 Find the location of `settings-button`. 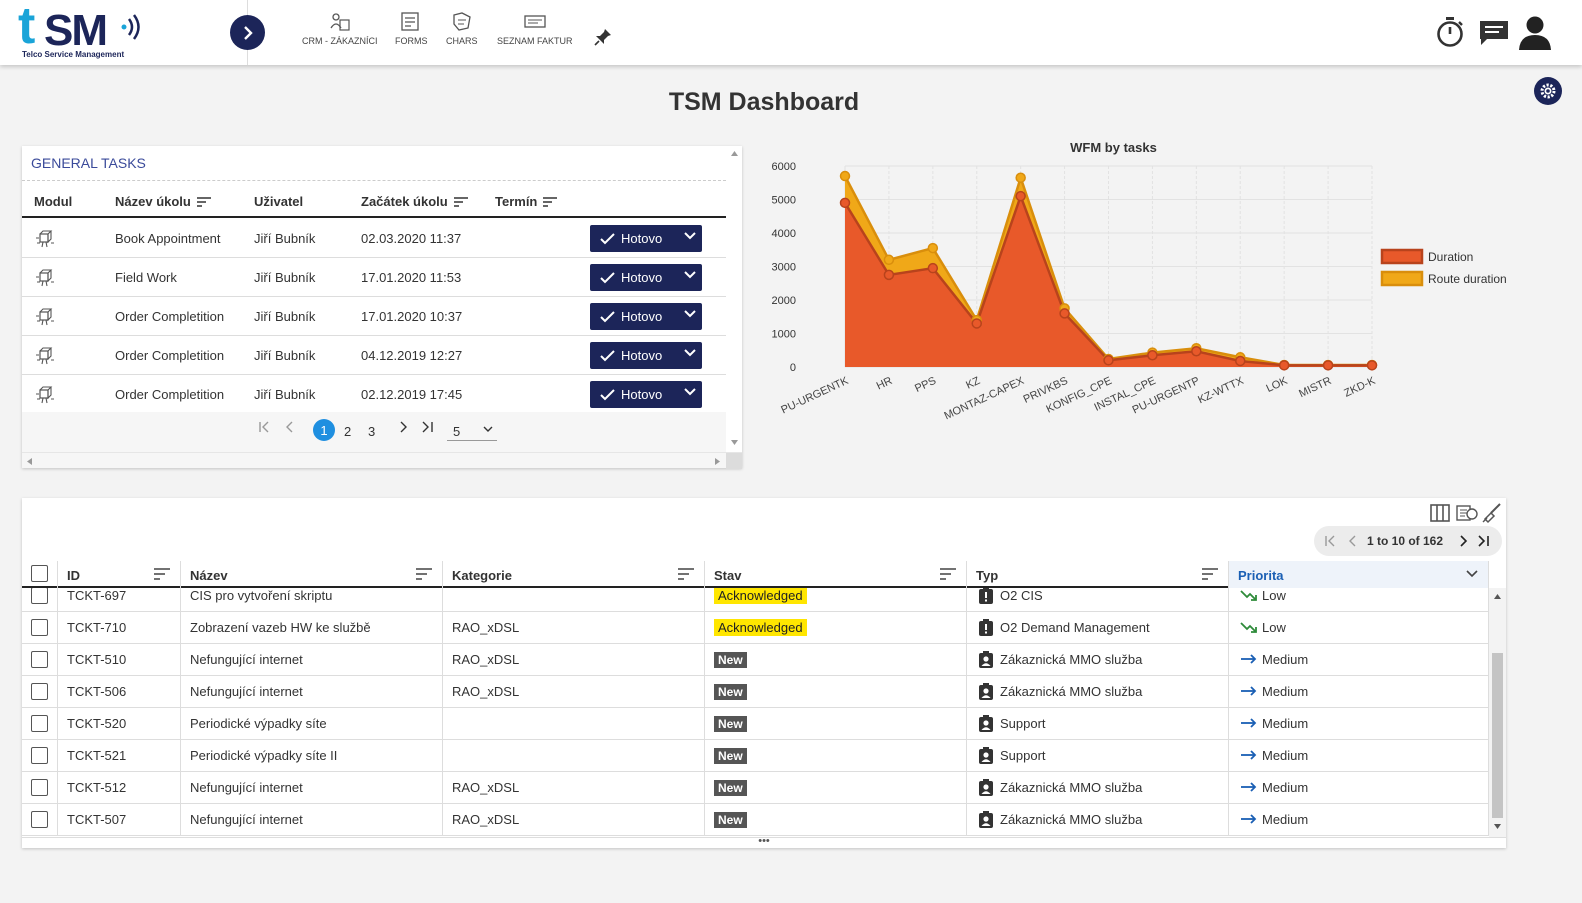

settings-button is located at coordinates (1548, 91).